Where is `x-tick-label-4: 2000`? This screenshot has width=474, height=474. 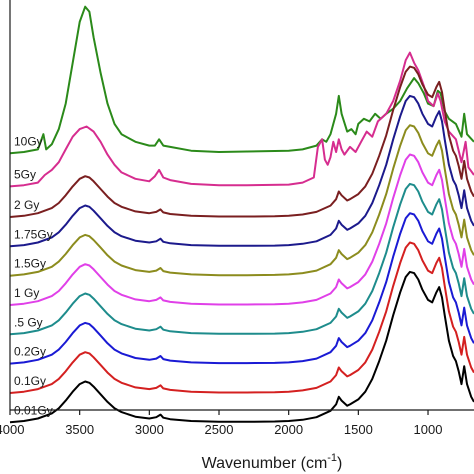 x-tick-label-4: 2000 is located at coordinates (288, 429).